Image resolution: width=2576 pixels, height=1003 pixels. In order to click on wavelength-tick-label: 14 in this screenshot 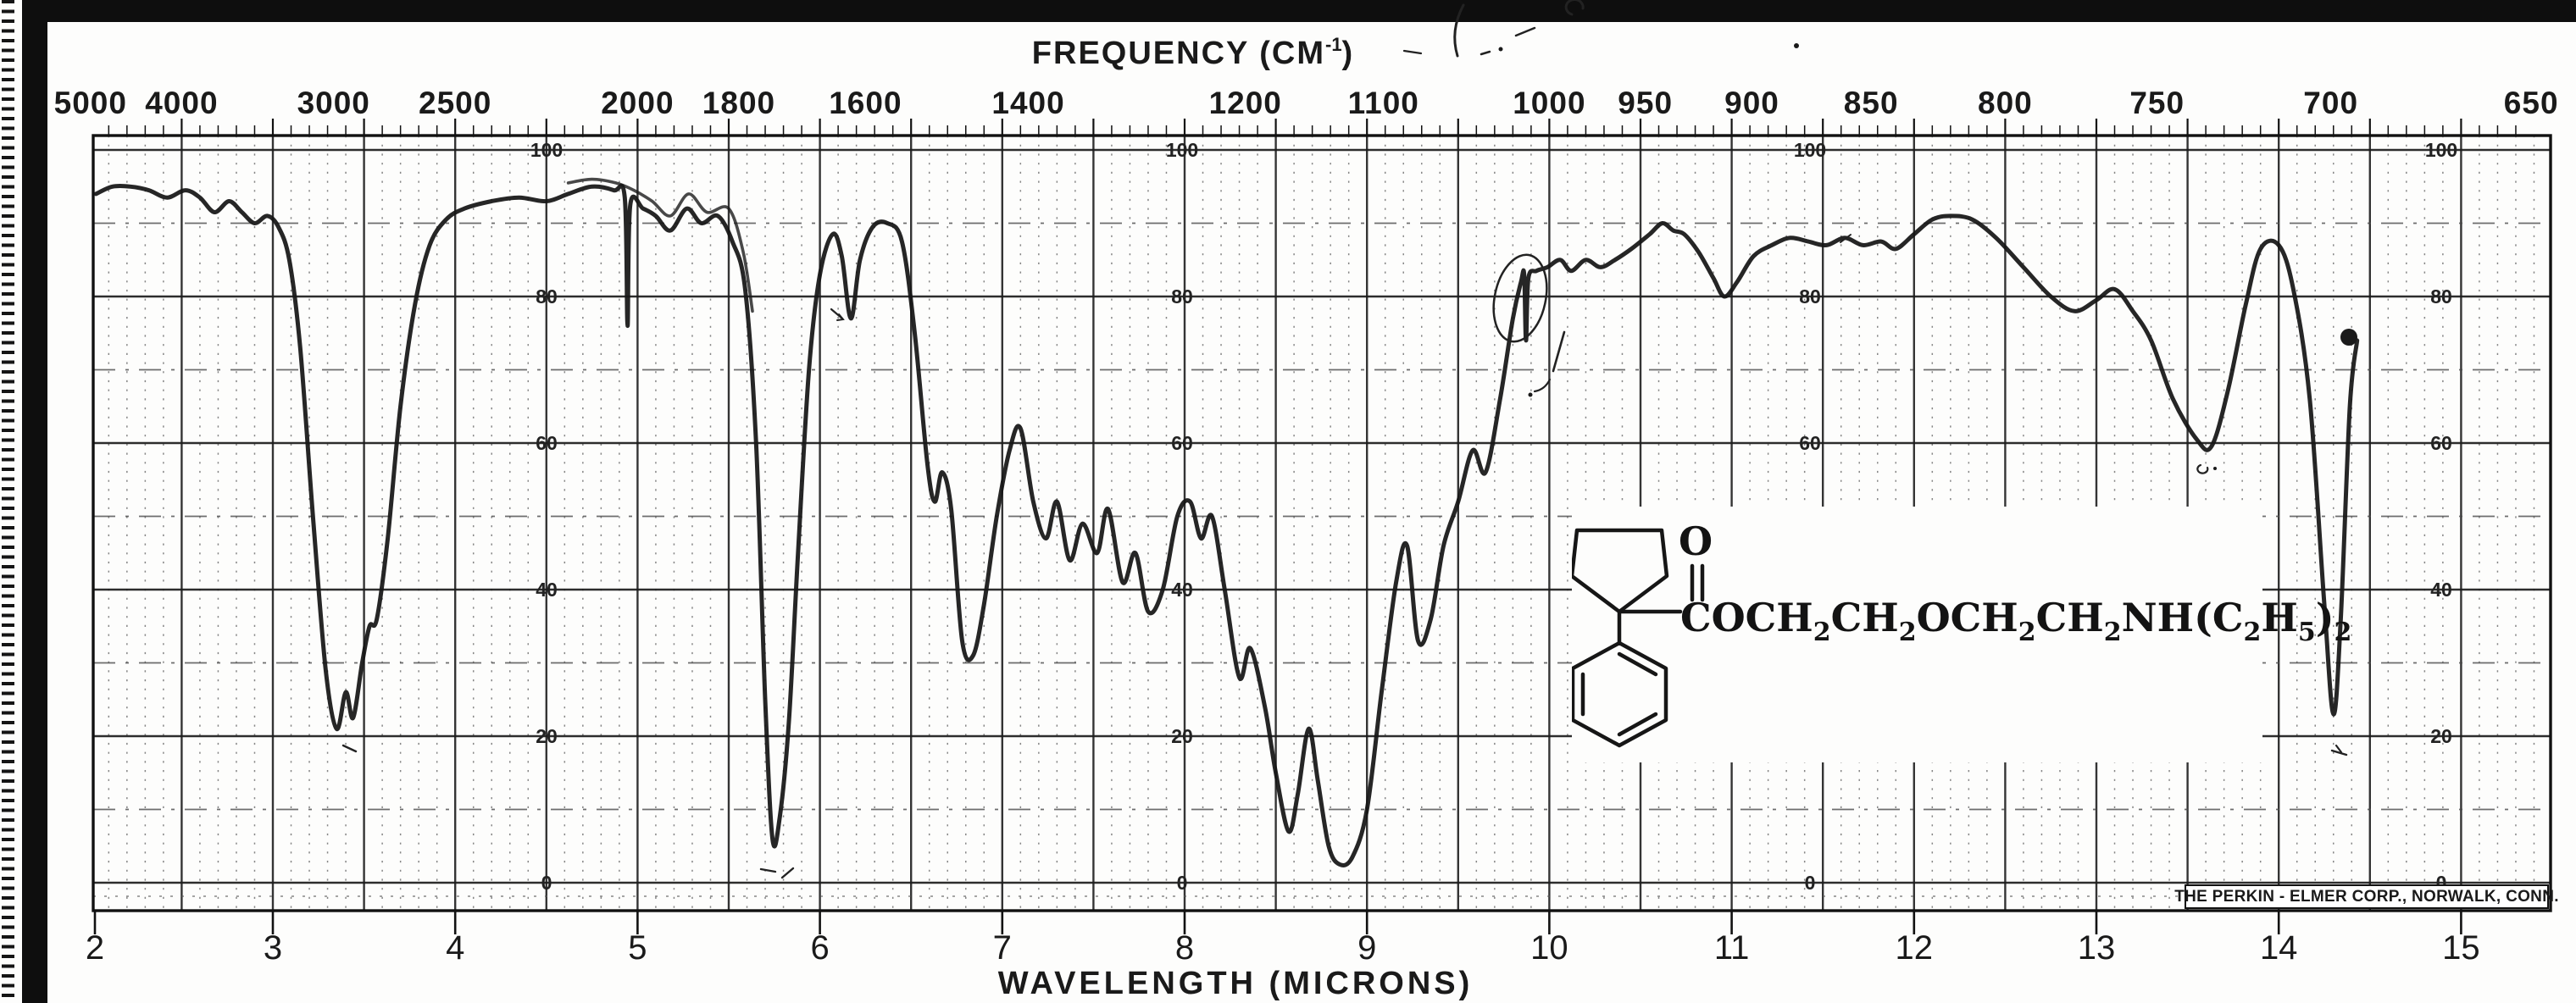, I will do `click(2278, 948)`.